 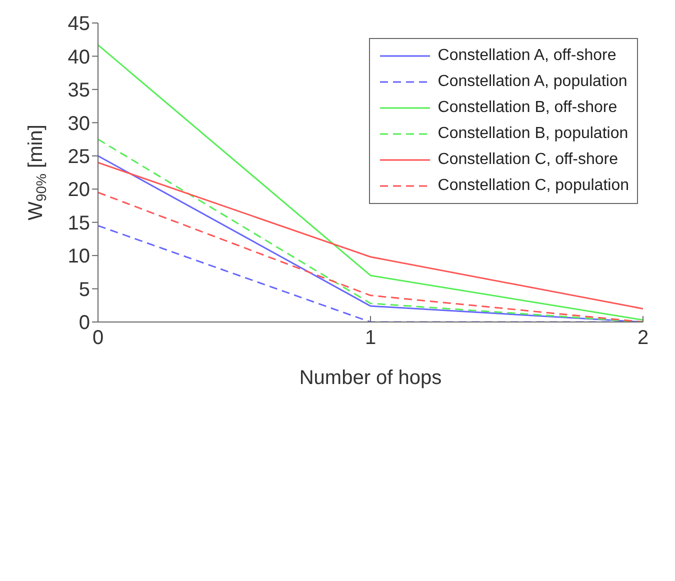 I want to click on y-tick-label: 15, so click(x=79, y=223).